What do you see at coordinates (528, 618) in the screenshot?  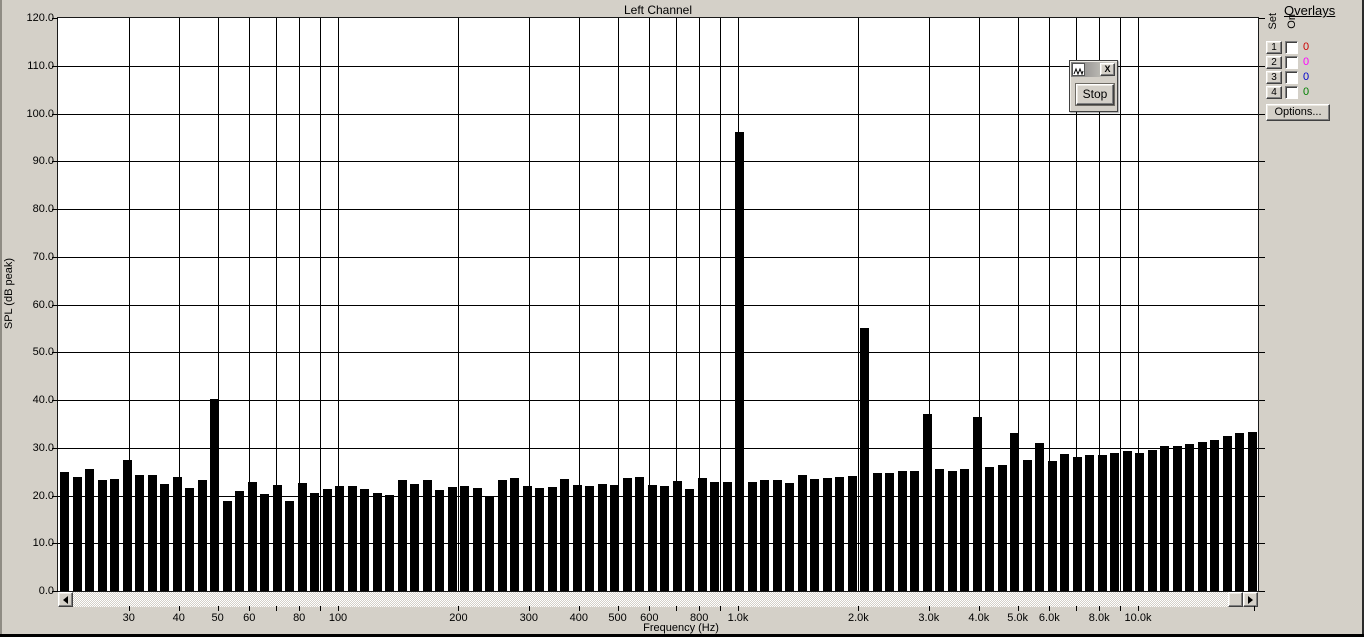 I see `x-tick-label: 300` at bounding box center [528, 618].